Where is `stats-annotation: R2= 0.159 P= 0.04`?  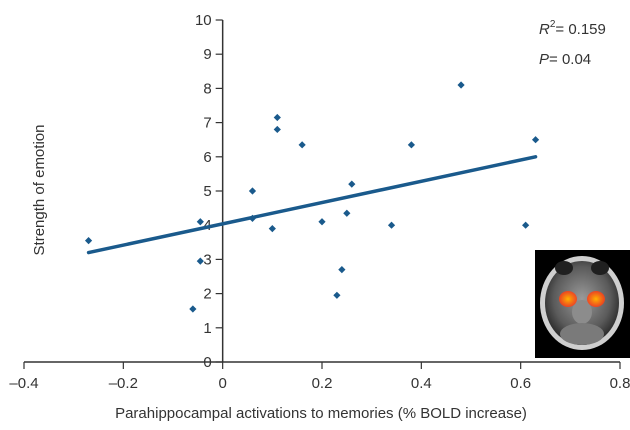
stats-annotation: R2= 0.159 P= 0.04 is located at coordinates (572, 43).